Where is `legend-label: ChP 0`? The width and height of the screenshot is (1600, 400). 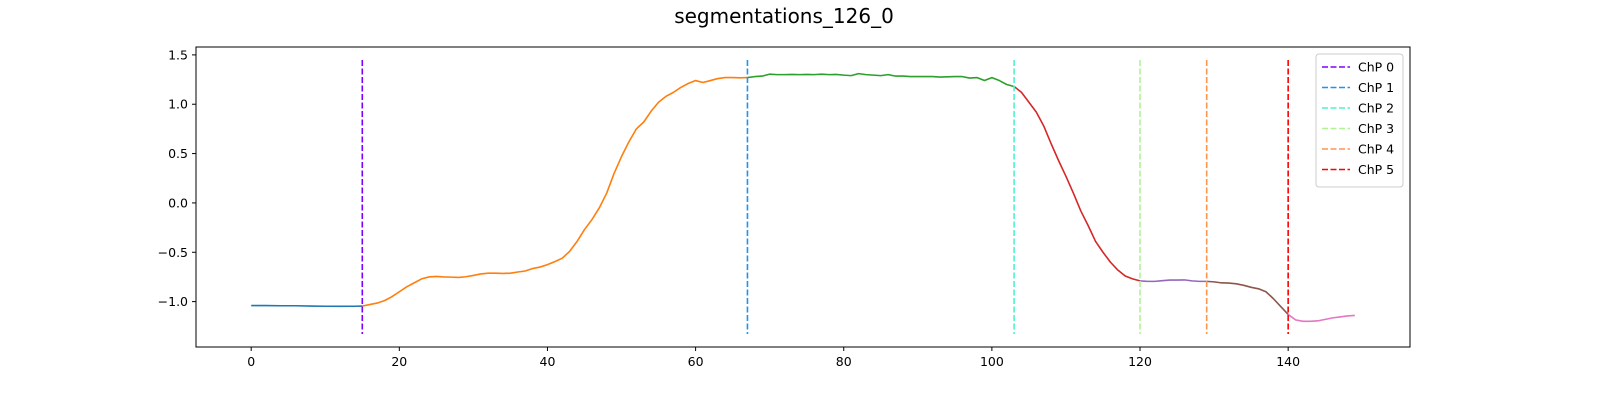 legend-label: ChP 0 is located at coordinates (1376, 67).